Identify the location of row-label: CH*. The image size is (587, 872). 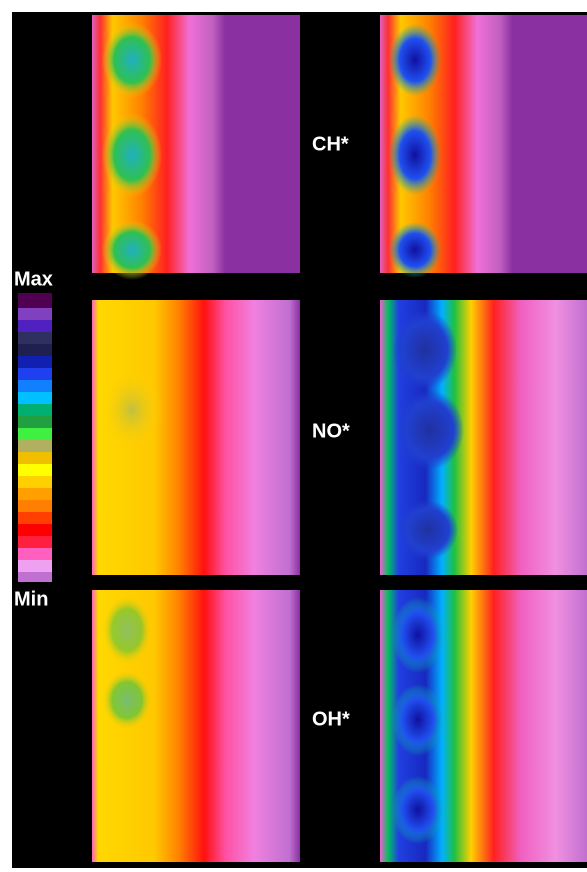
(330, 144).